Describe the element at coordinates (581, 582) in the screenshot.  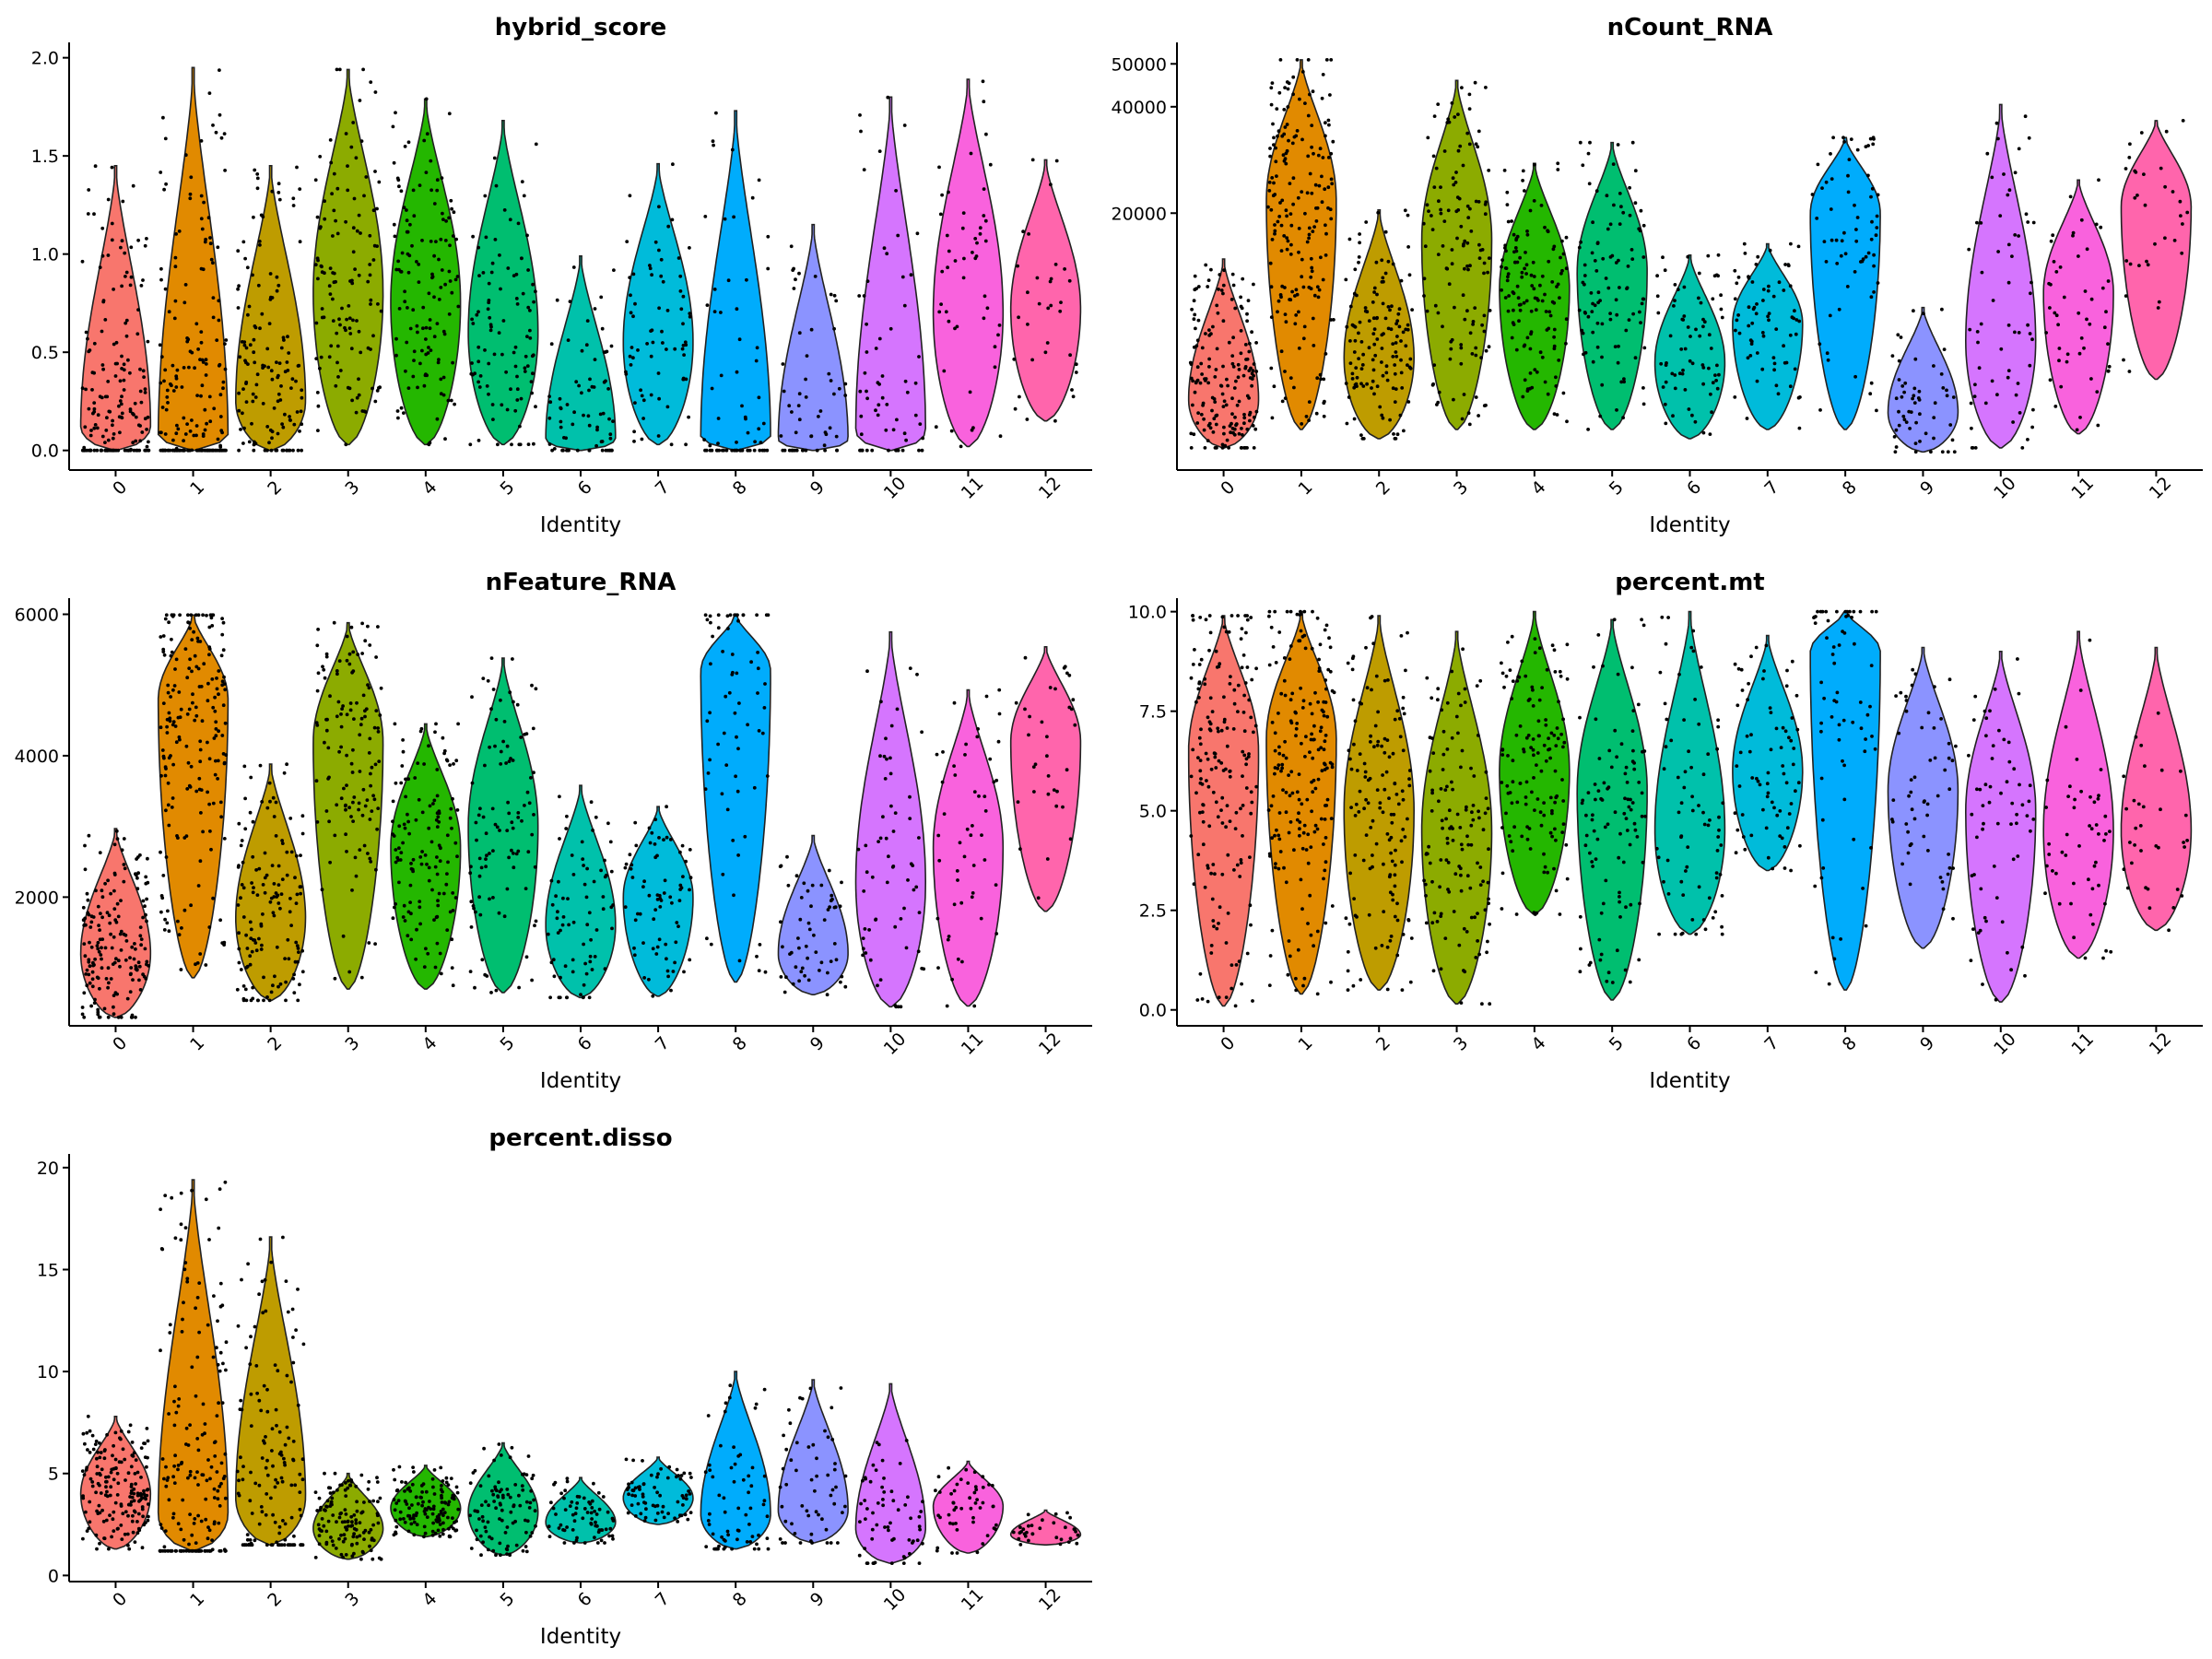
I see `panel-title: nFeature_RNA` at that location.